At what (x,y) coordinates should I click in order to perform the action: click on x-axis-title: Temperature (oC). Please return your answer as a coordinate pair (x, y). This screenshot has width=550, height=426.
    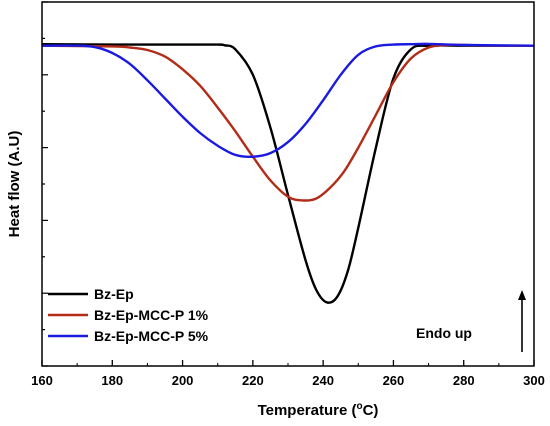
    Looking at the image, I should click on (318, 410).